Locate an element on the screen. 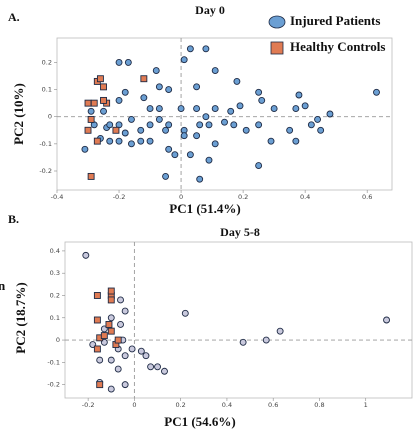  x-tick-label: 0.6 is located at coordinates (367, 197).